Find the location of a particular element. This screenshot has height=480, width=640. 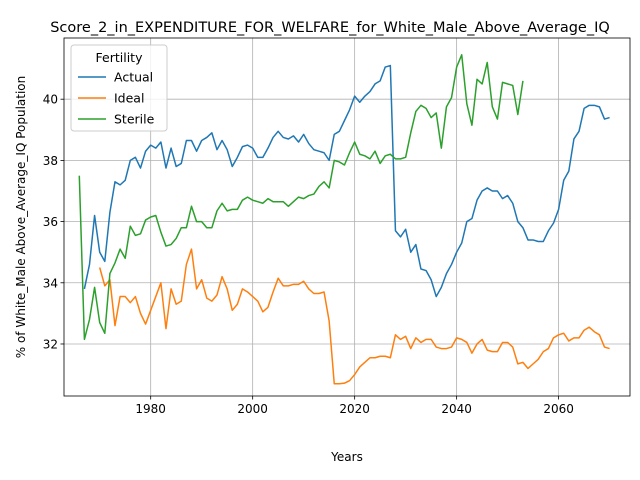

y-axis-ticks: 32 34 36 38 40 is located at coordinates (53, 222).